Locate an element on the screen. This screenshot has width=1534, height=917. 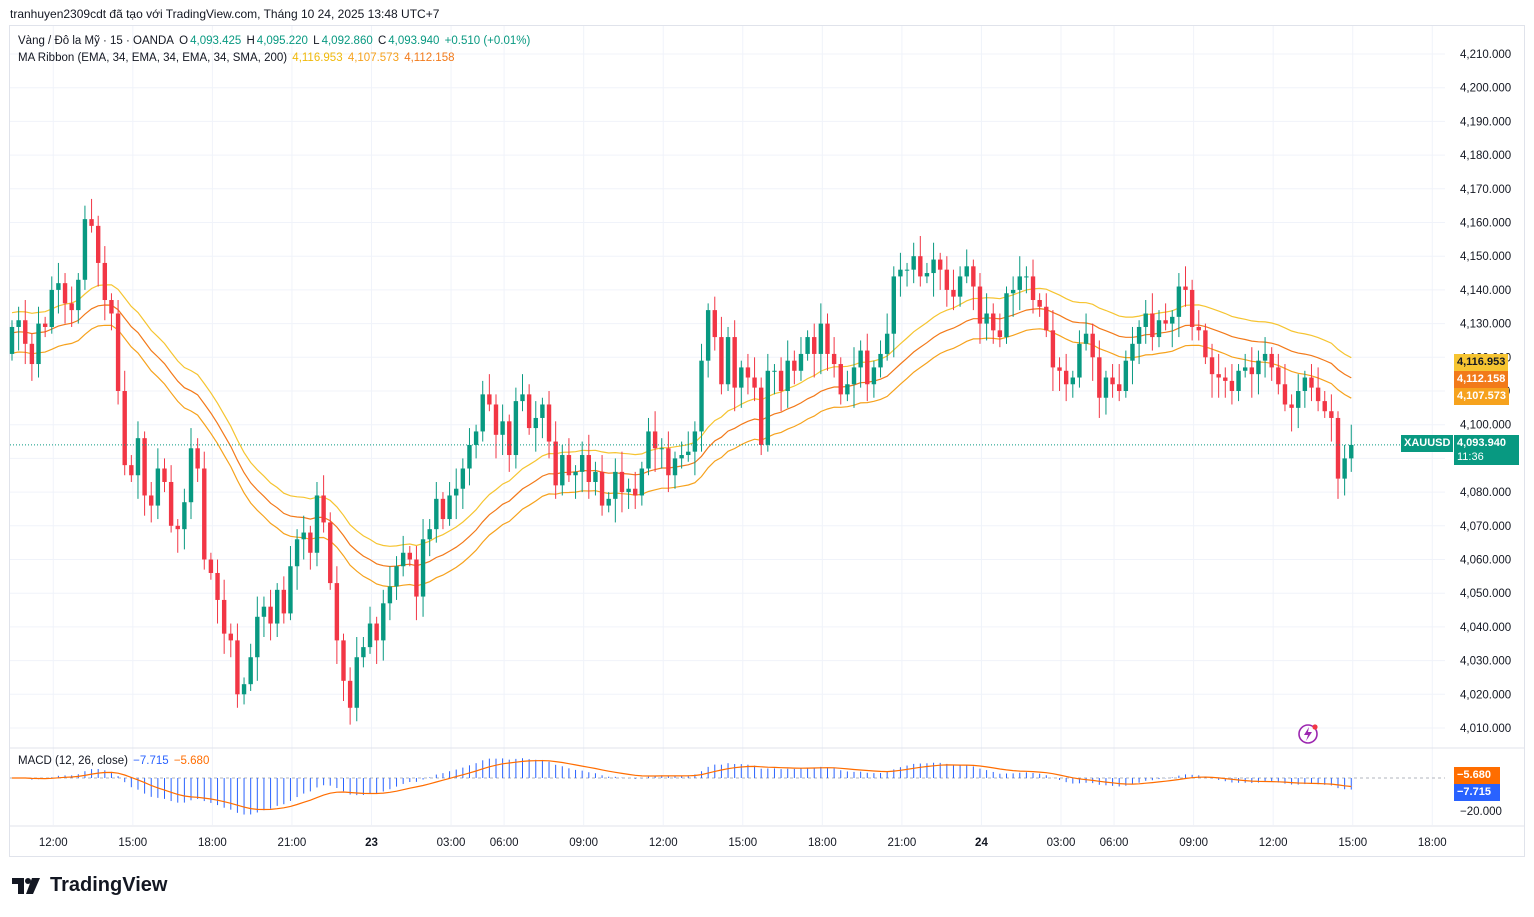
close-value: 4,093.940 is located at coordinates (414, 41).